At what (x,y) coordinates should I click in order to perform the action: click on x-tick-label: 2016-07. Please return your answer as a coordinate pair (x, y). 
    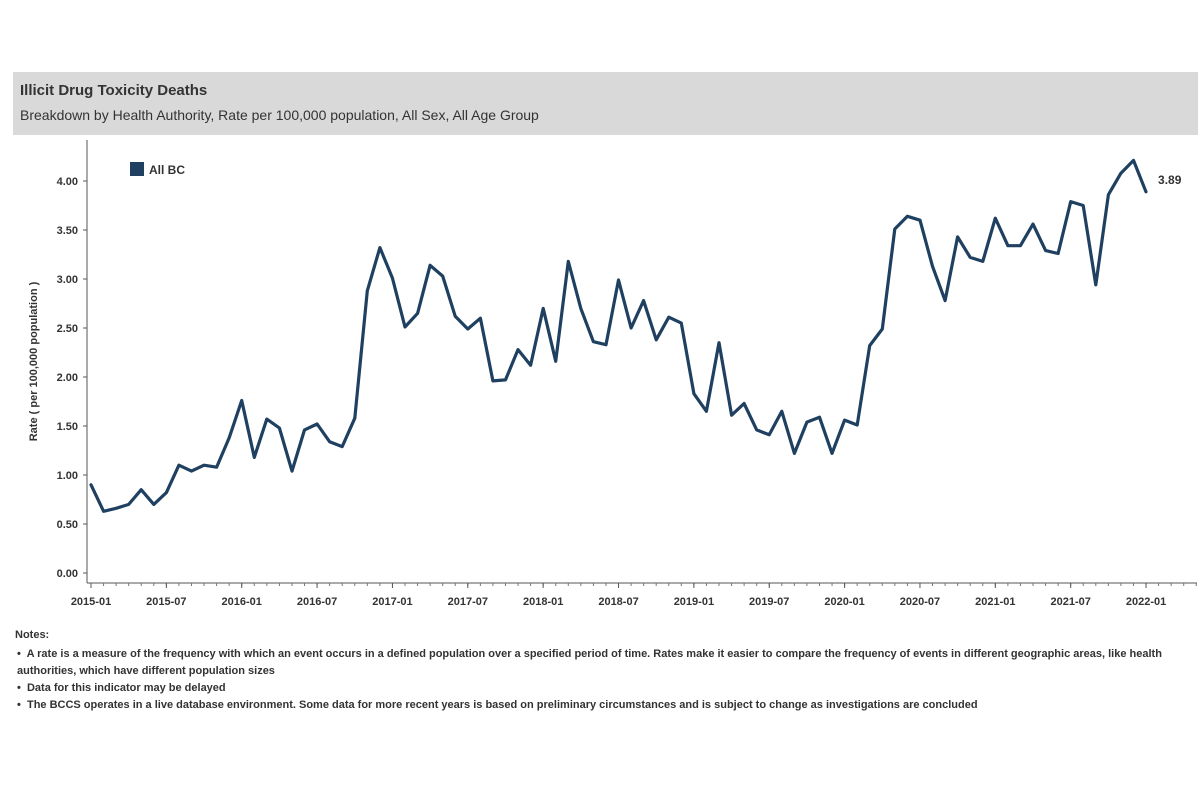
    Looking at the image, I should click on (317, 602).